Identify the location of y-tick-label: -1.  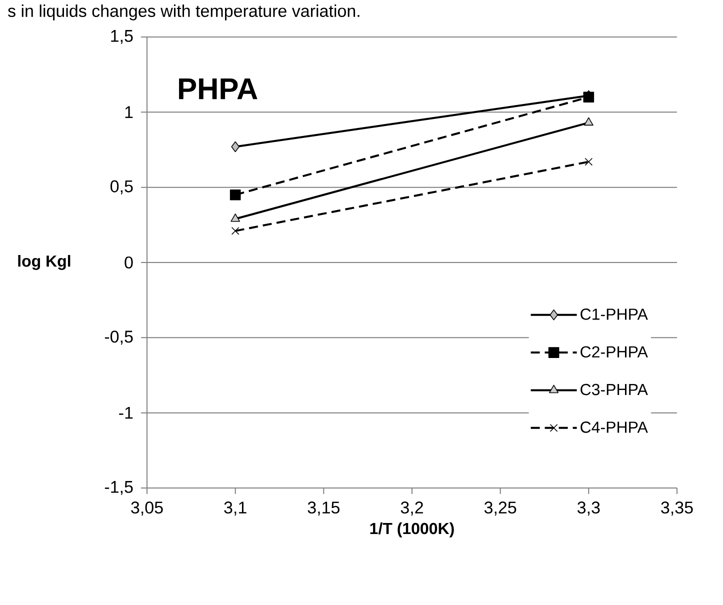
(126, 412).